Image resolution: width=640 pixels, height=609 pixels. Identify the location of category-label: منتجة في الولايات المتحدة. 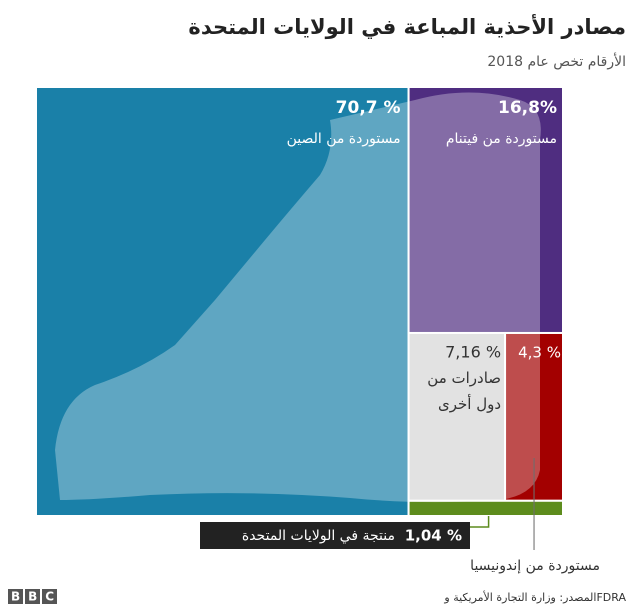
(318, 536).